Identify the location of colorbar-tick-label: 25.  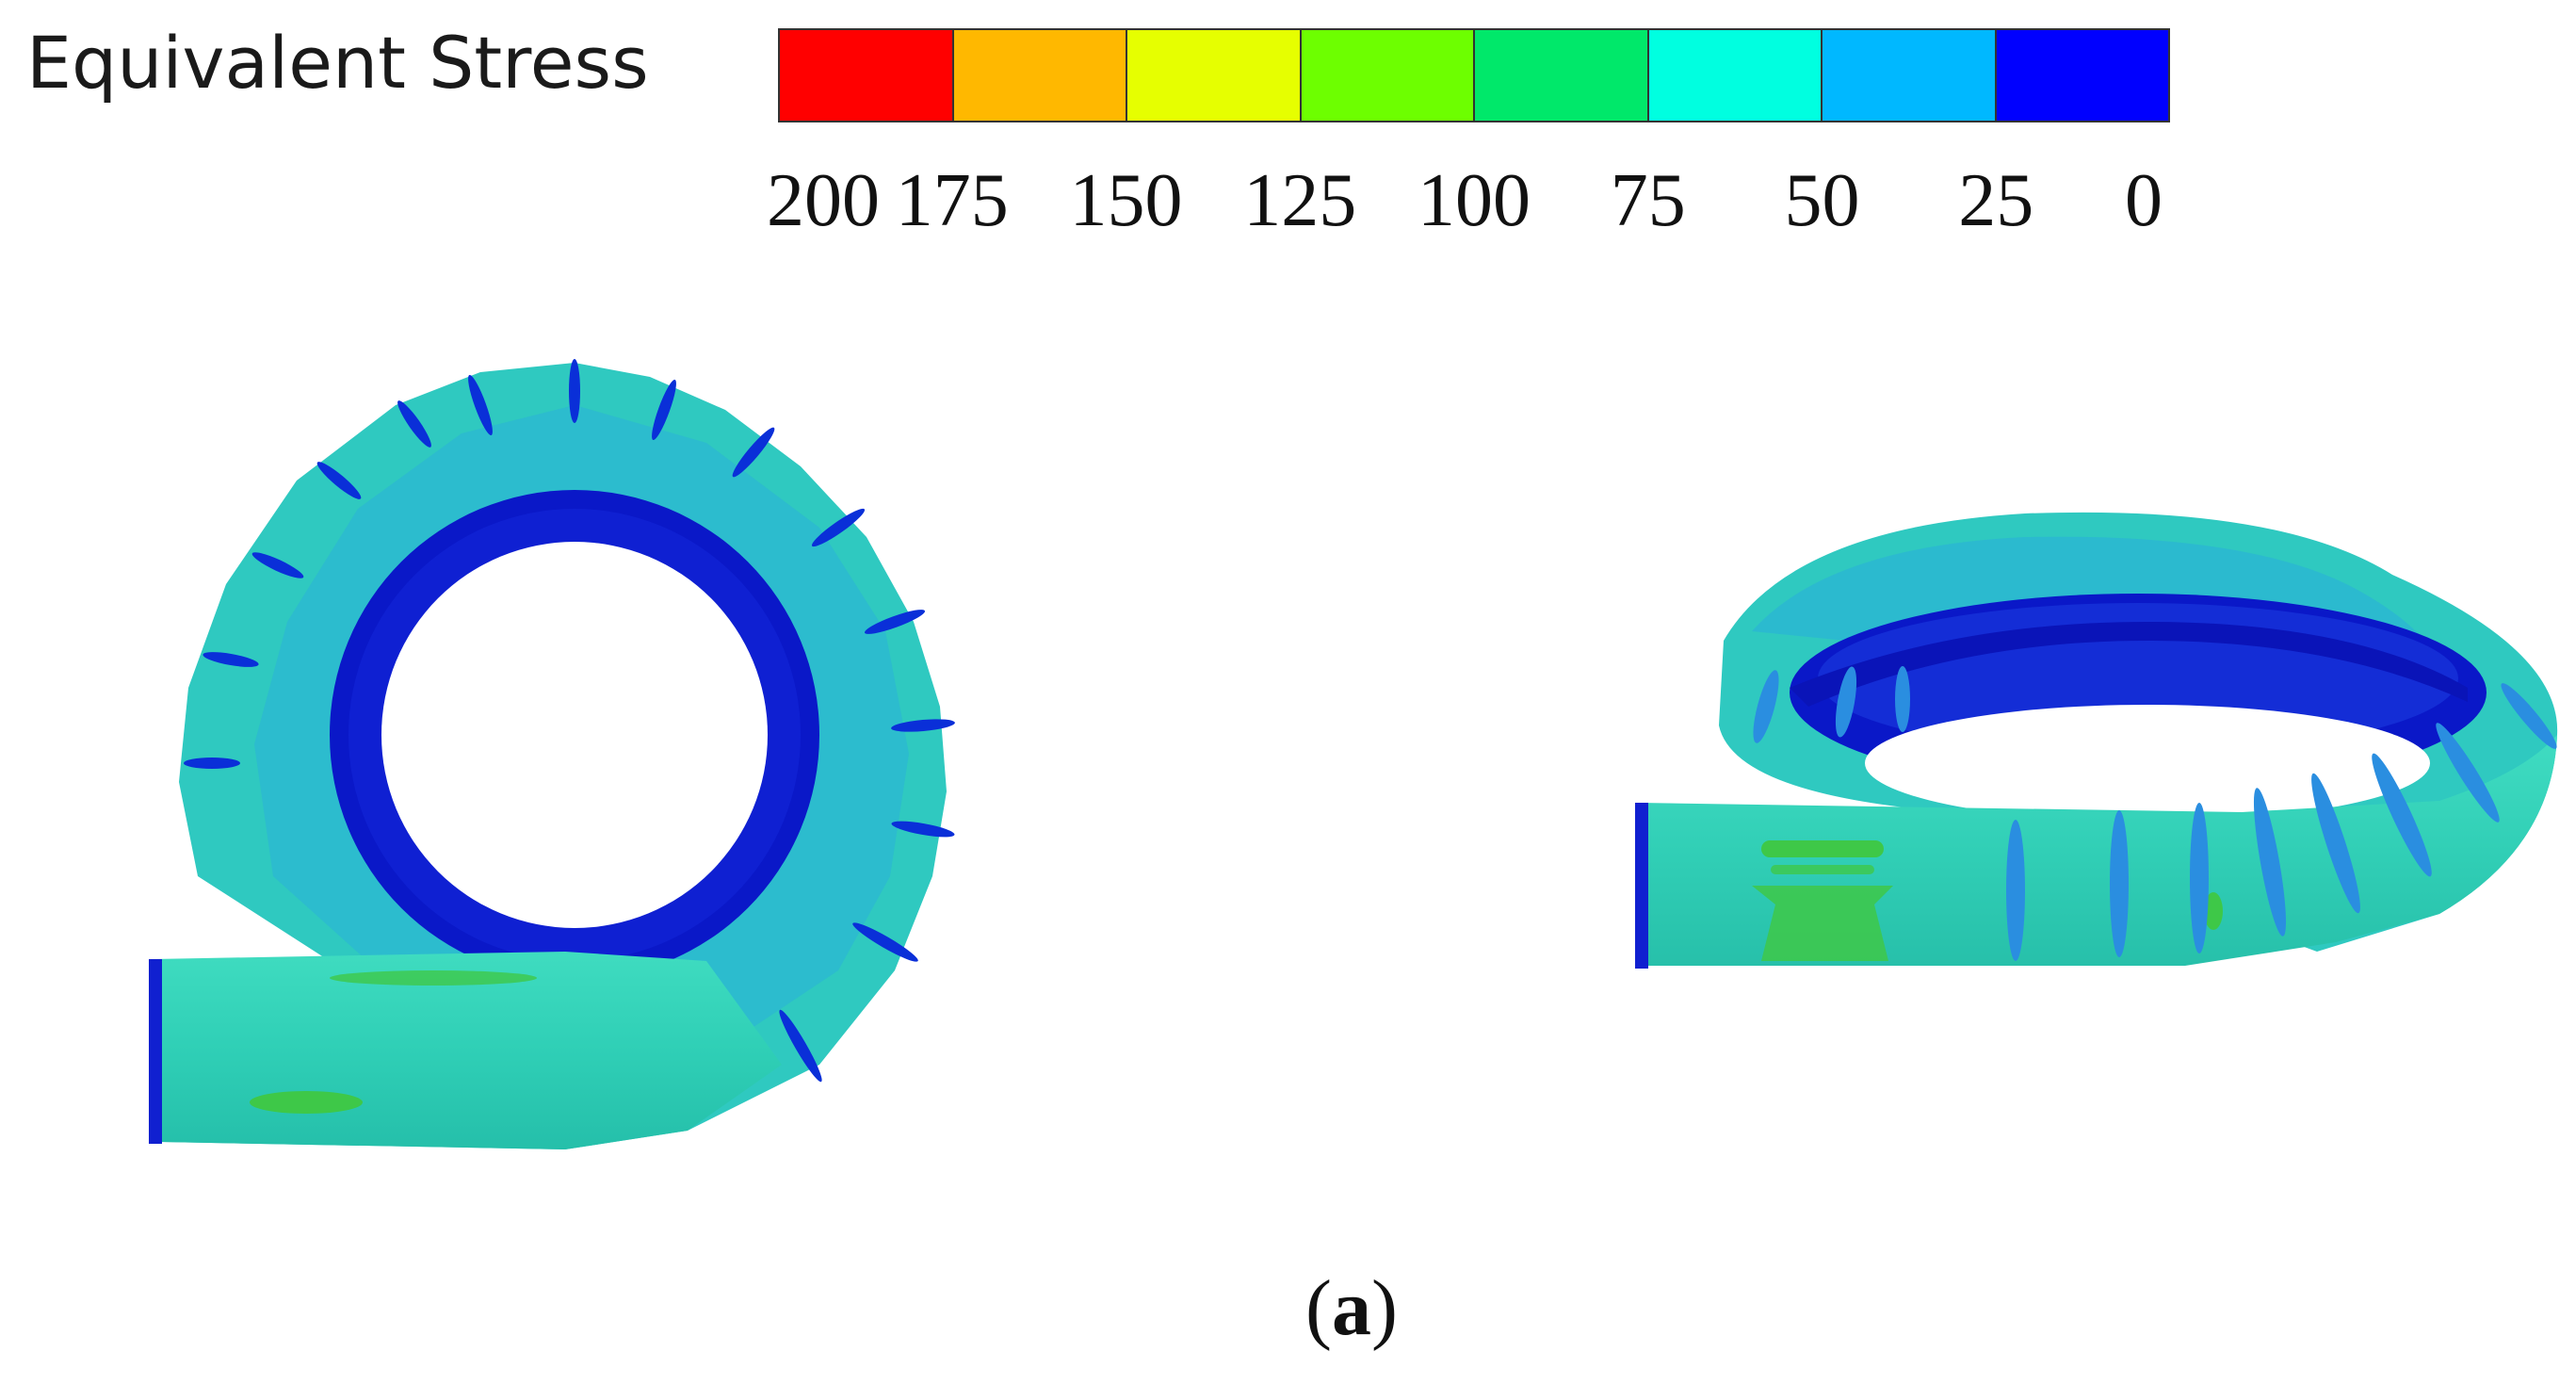
(1996, 200).